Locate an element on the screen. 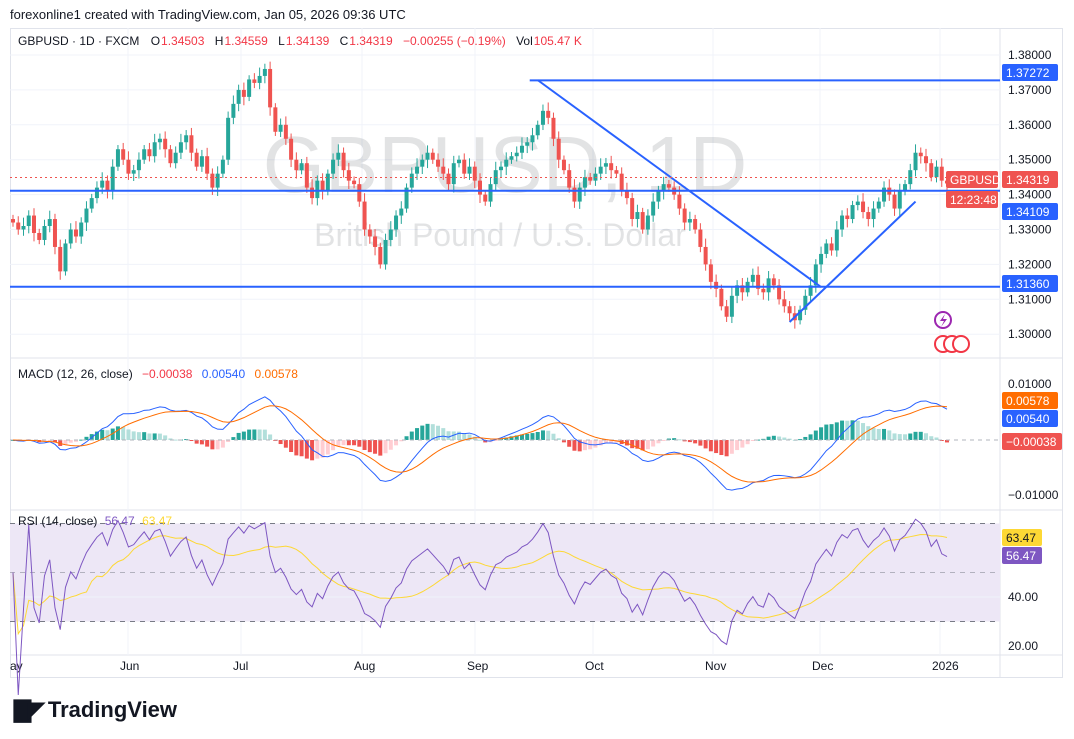 This screenshot has height=739, width=1074. macd-tag-bg is located at coordinates (1030, 418).